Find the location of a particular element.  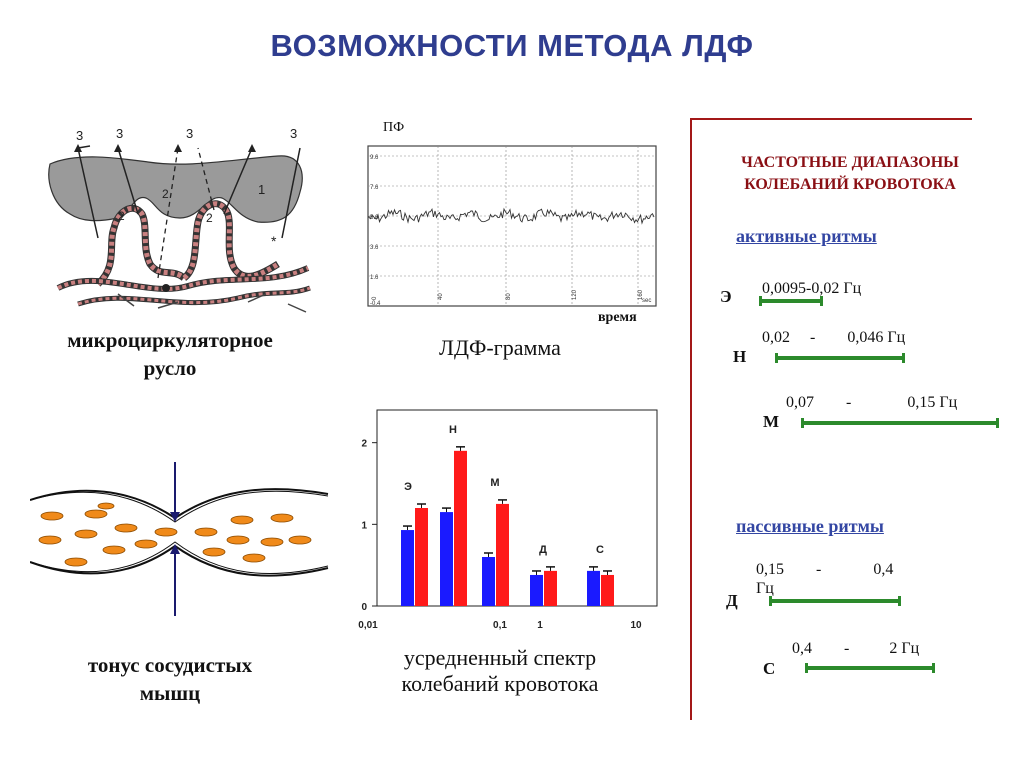

spectrum-chart: 0 1 2 0,01 0,1 1 10 Э Н М Д С is located at coordinates (508, 520).